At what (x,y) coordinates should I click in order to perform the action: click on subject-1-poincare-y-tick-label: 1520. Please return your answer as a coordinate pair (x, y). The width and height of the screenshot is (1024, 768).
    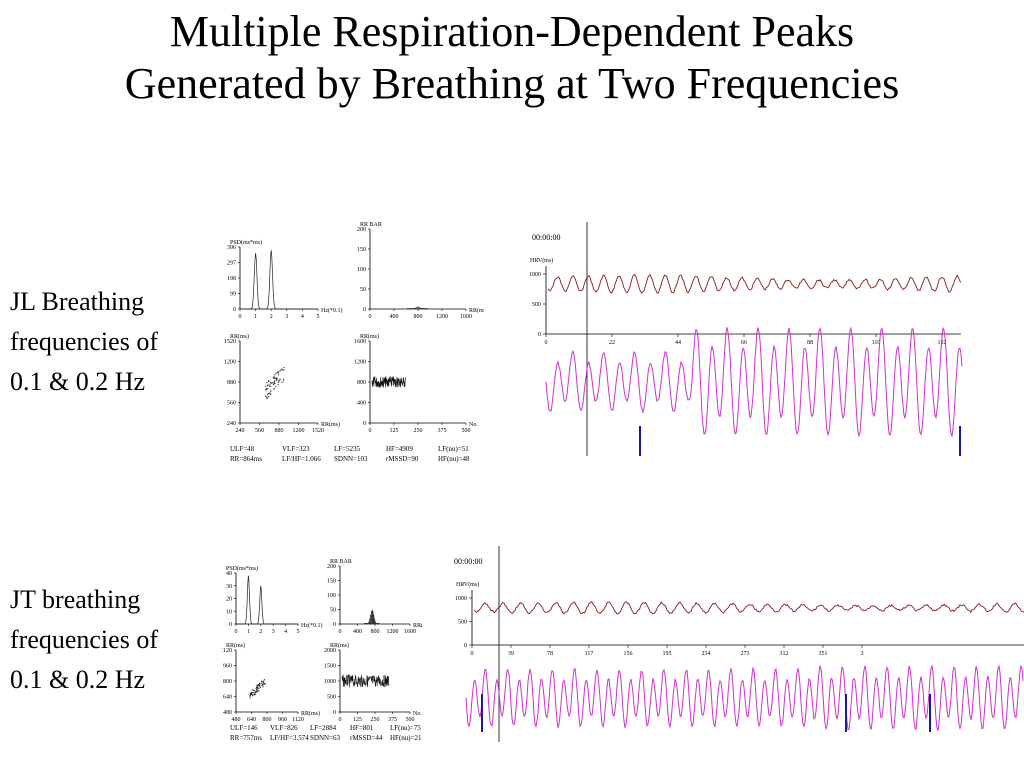
    Looking at the image, I should click on (230, 342).